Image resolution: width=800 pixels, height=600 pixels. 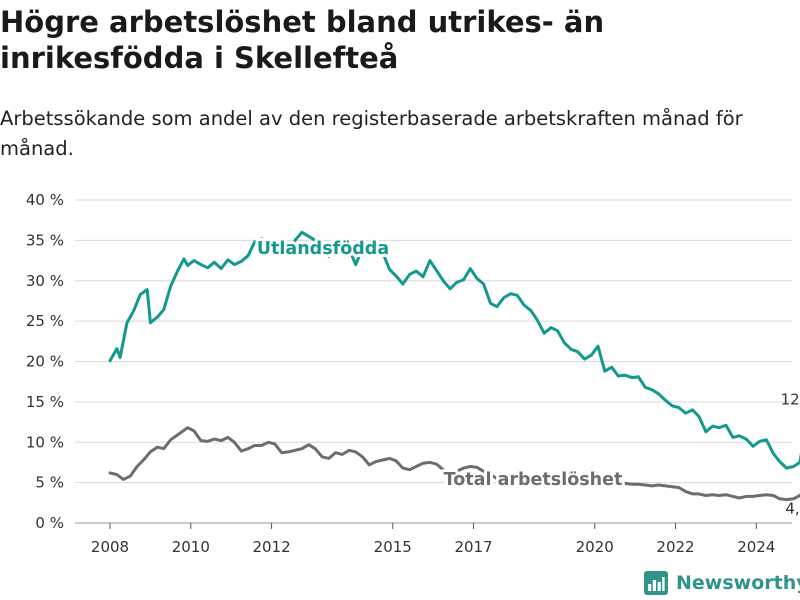 What do you see at coordinates (45, 240) in the screenshot?
I see `y-tick-label: 35 %` at bounding box center [45, 240].